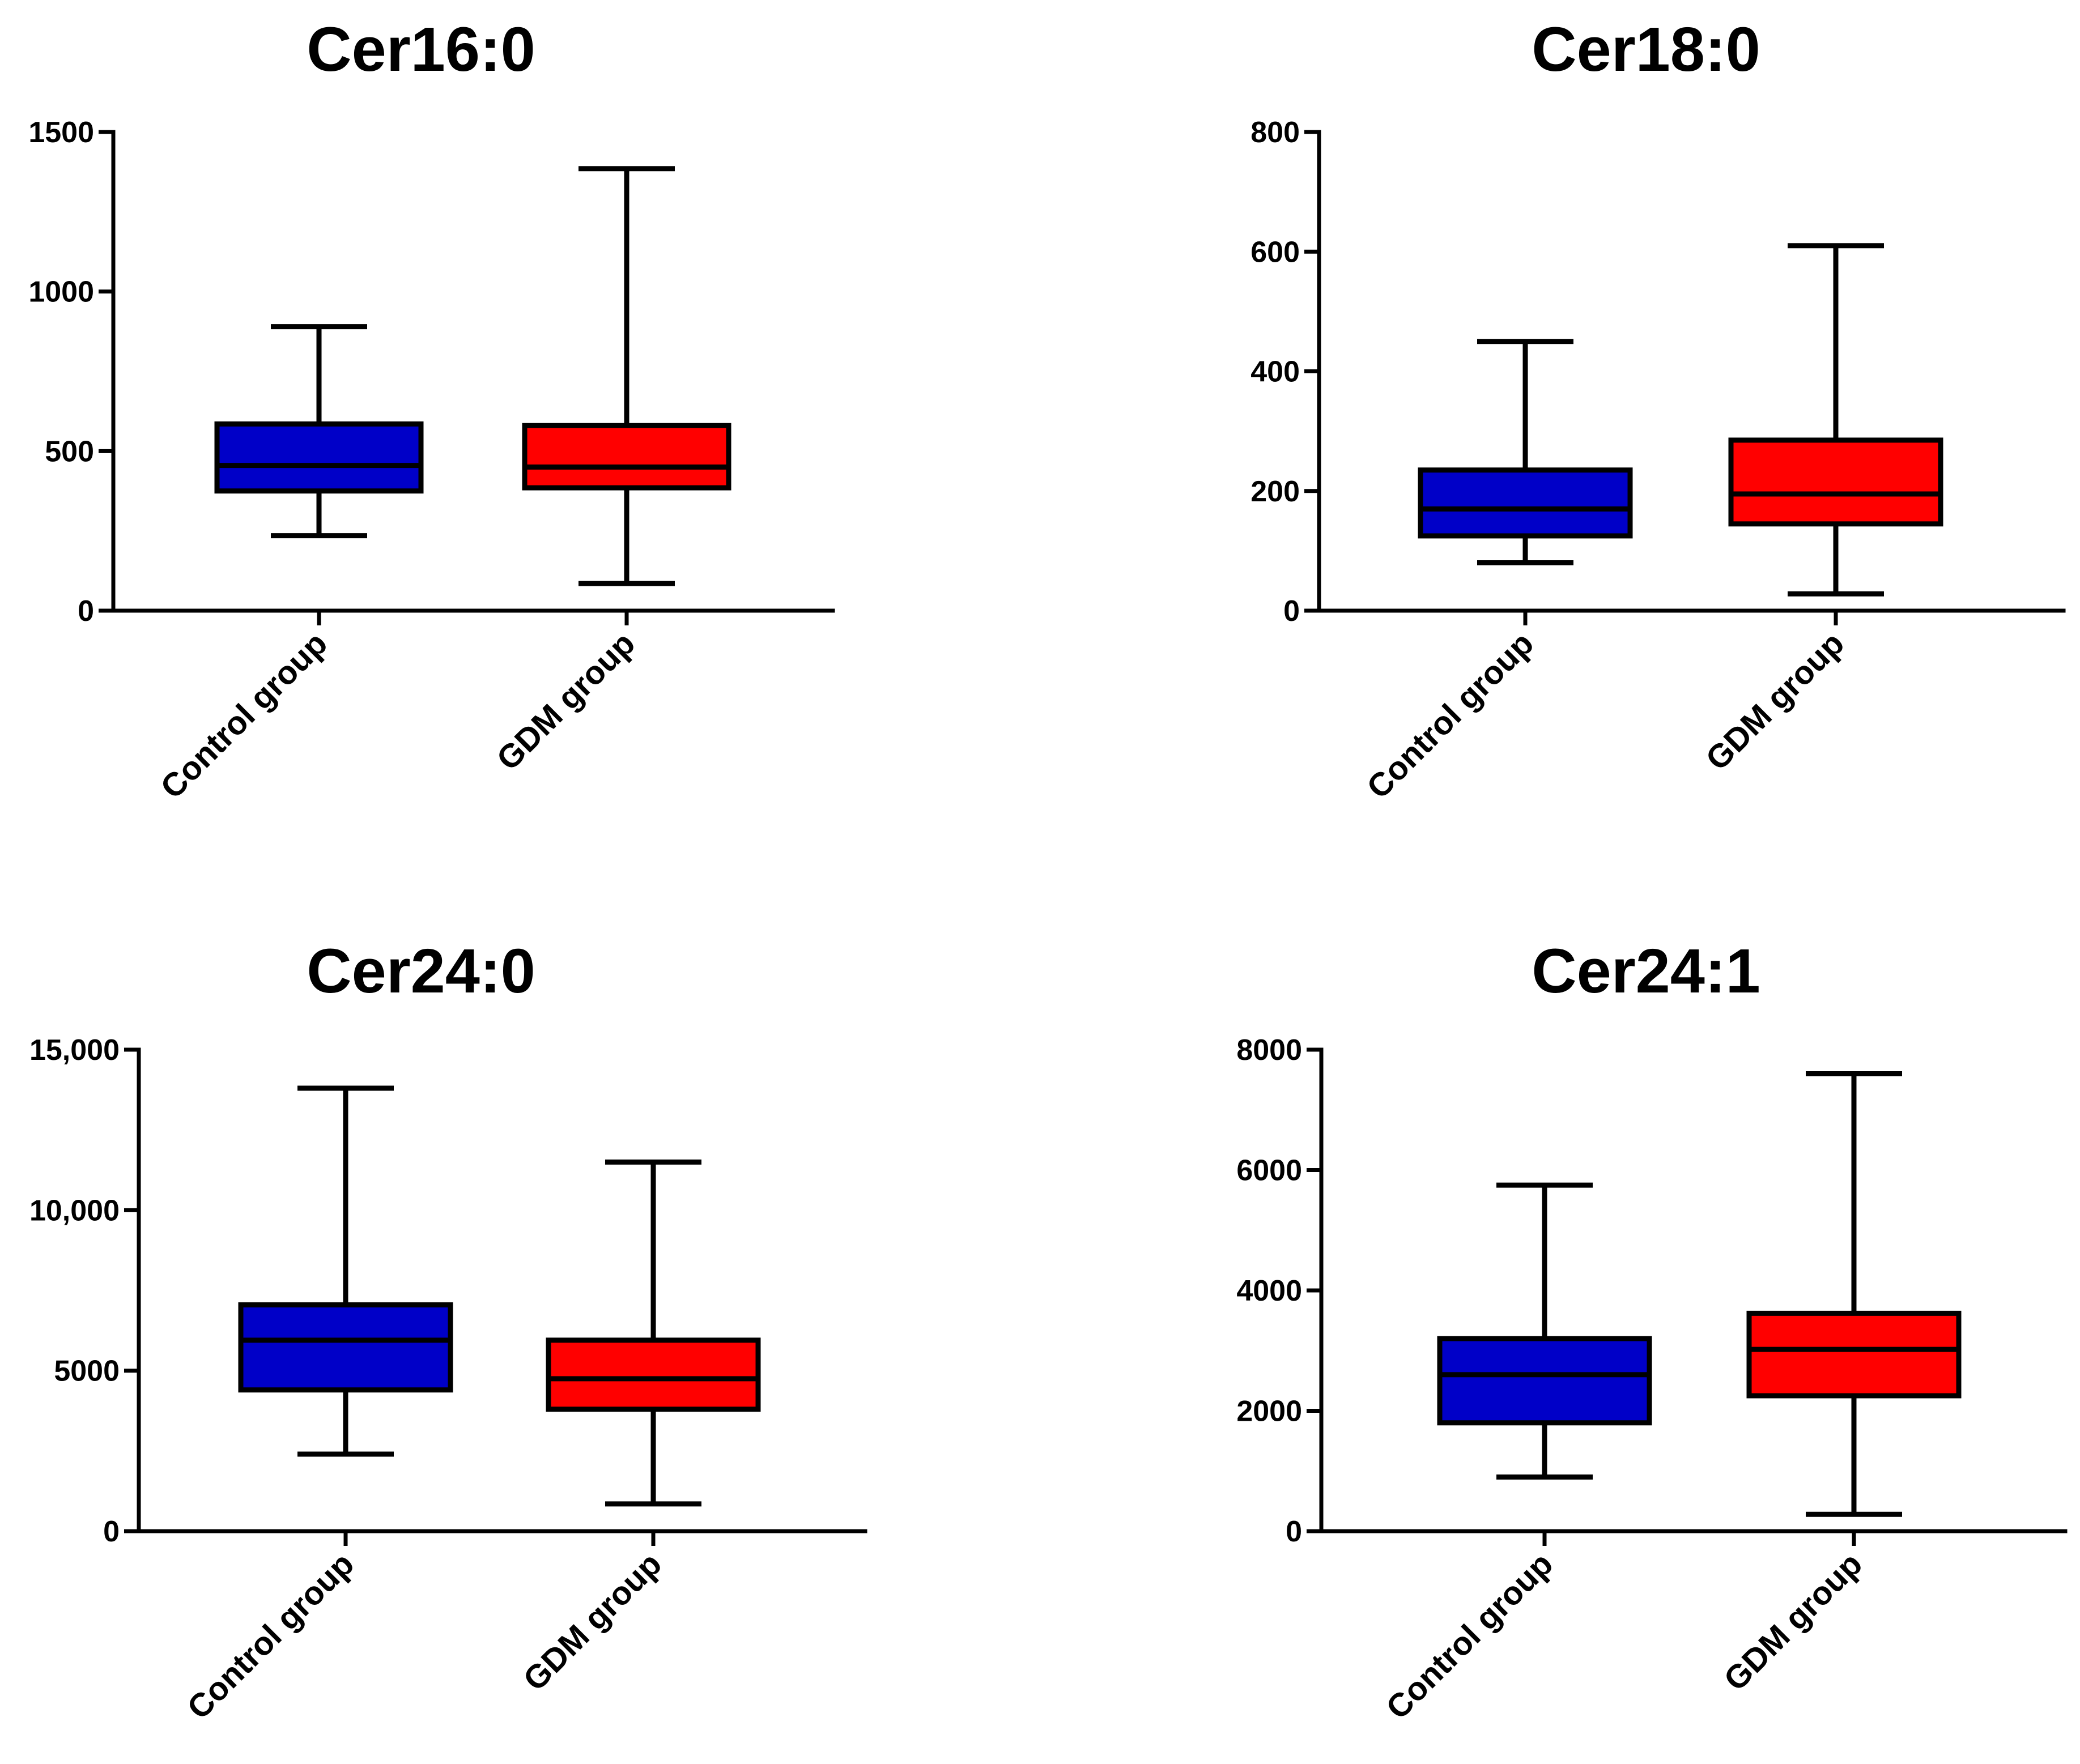 This screenshot has width=2080, height=1764. Describe the element at coordinates (1269, 1291) in the screenshot. I see `y-tick-label: 4000` at that location.